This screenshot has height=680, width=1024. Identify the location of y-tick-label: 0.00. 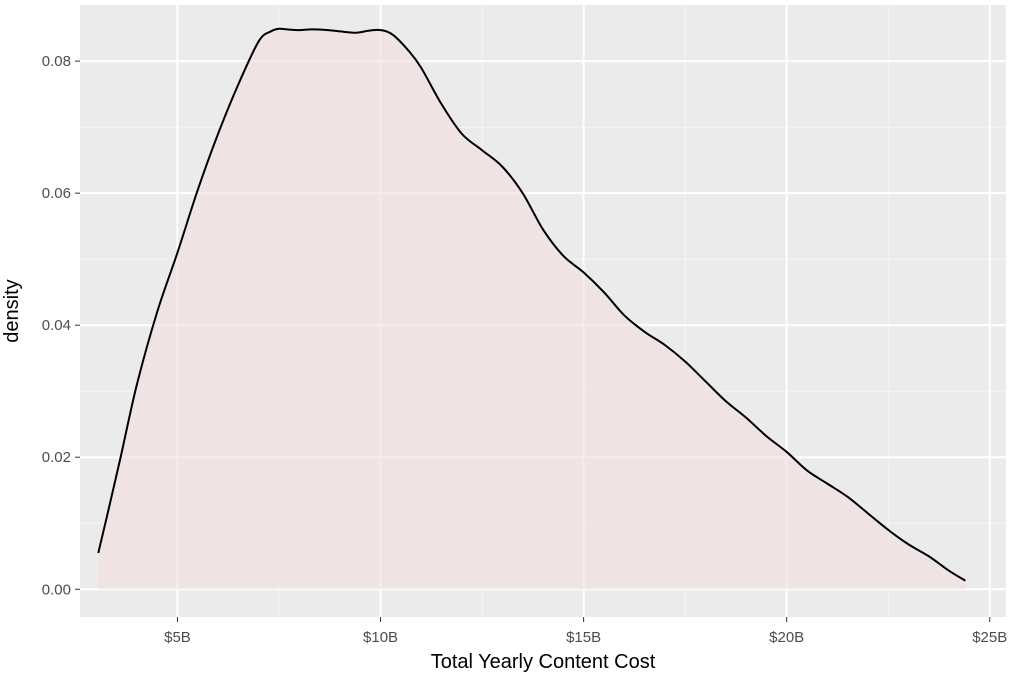
(56, 589).